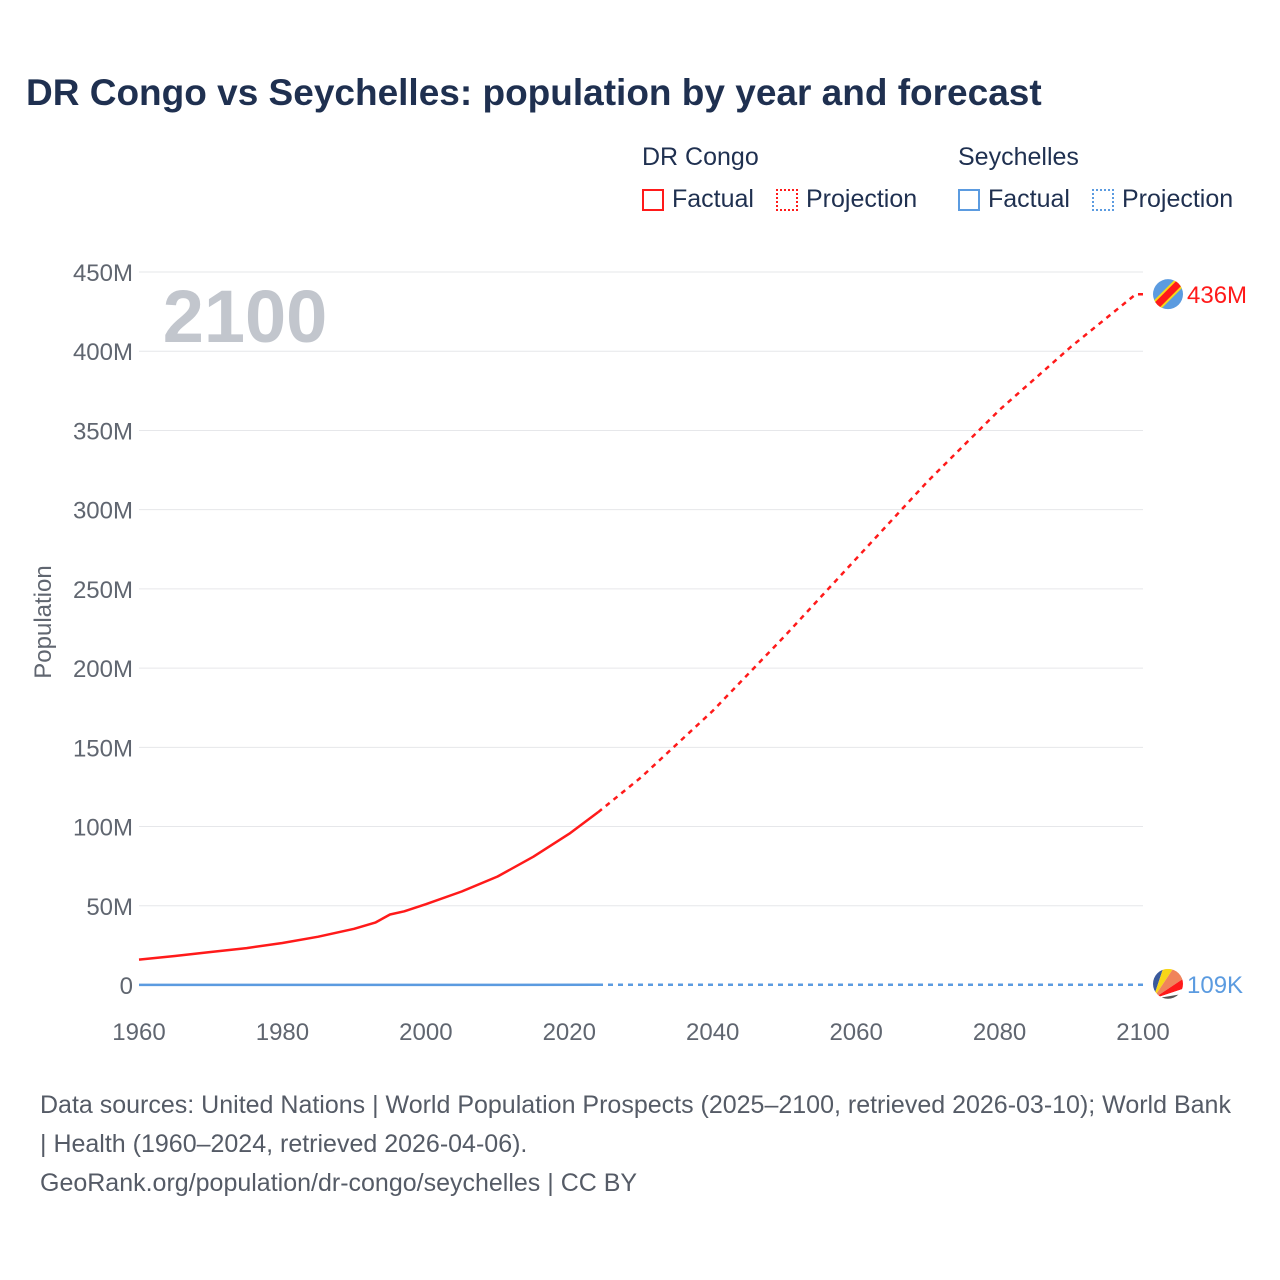  I want to click on x-tick-label: 2060, so click(855, 1032).